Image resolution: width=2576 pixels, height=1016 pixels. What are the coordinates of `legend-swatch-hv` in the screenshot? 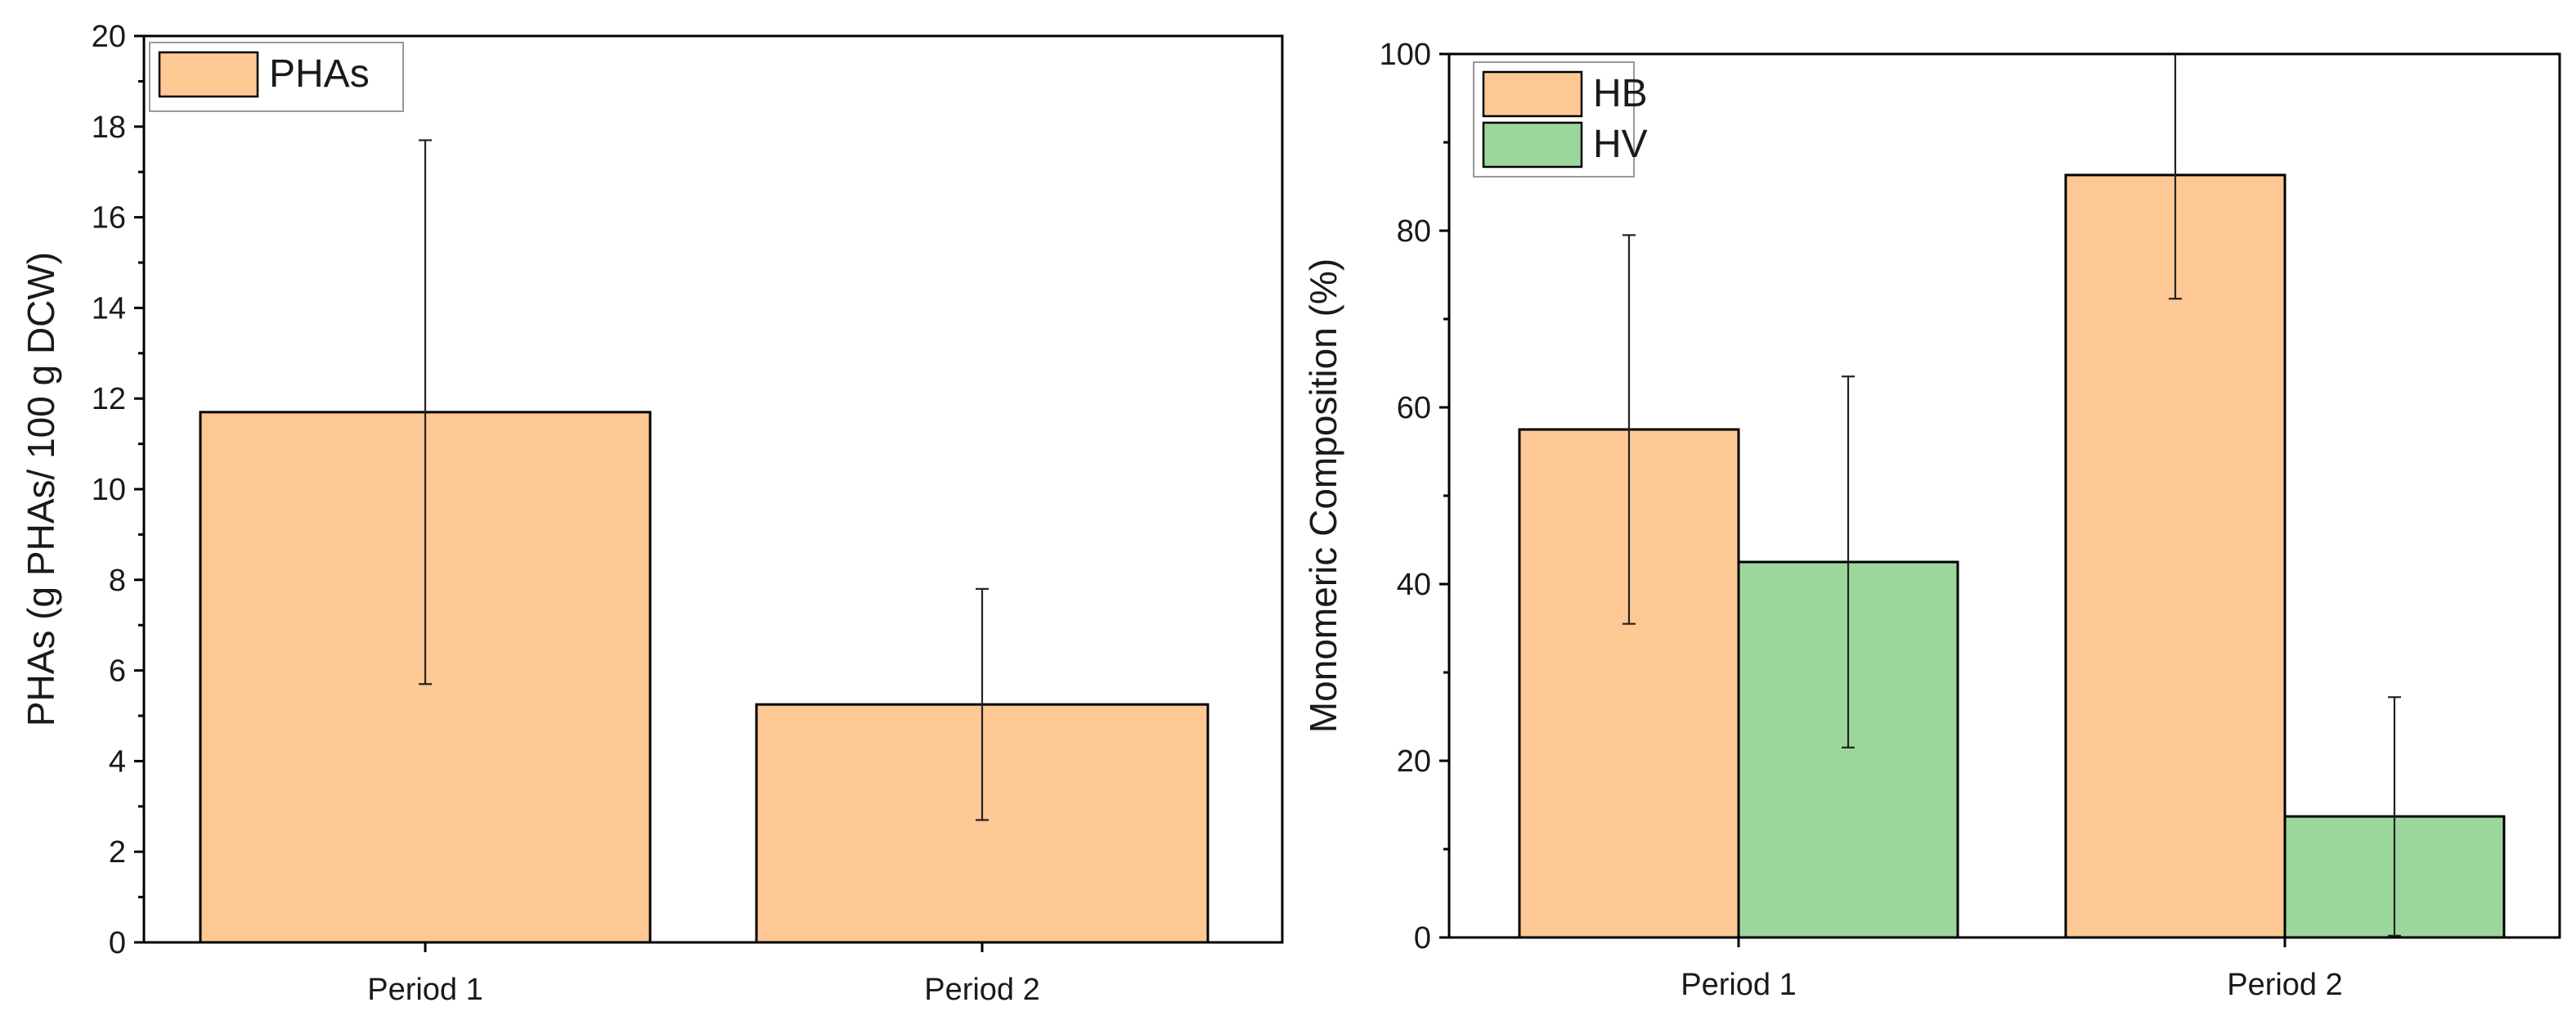 It's located at (1532, 145).